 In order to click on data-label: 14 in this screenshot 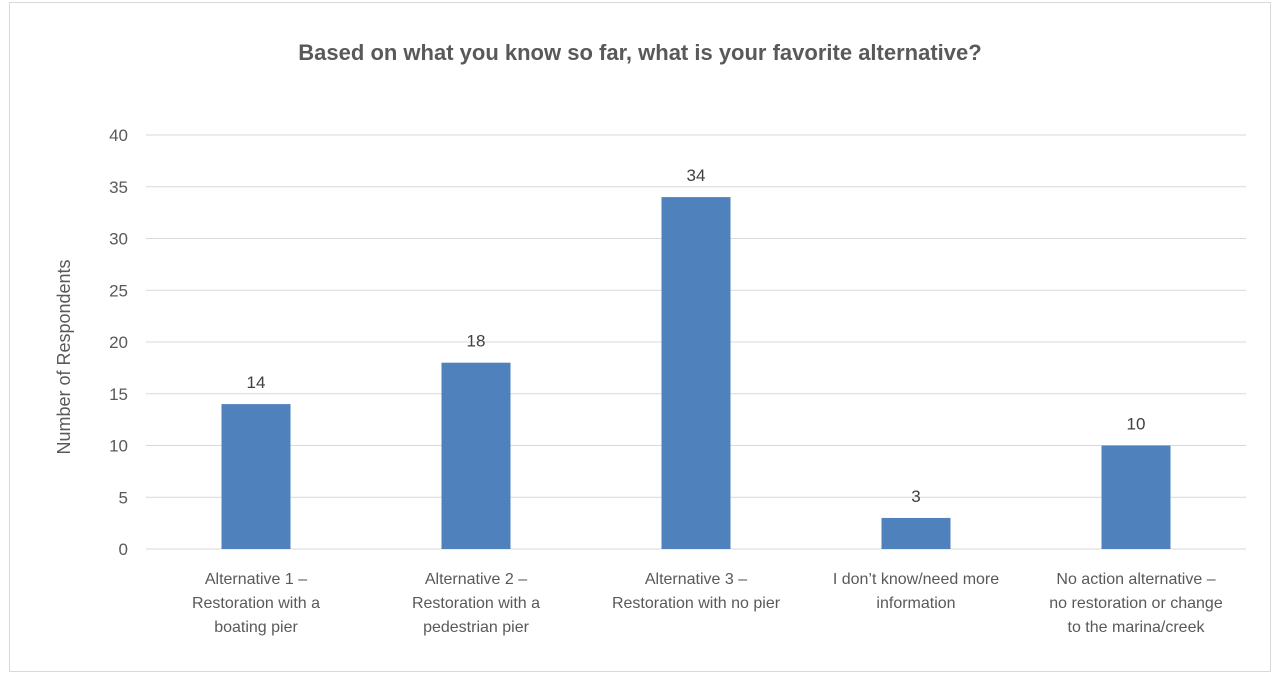, I will do `click(256, 382)`.